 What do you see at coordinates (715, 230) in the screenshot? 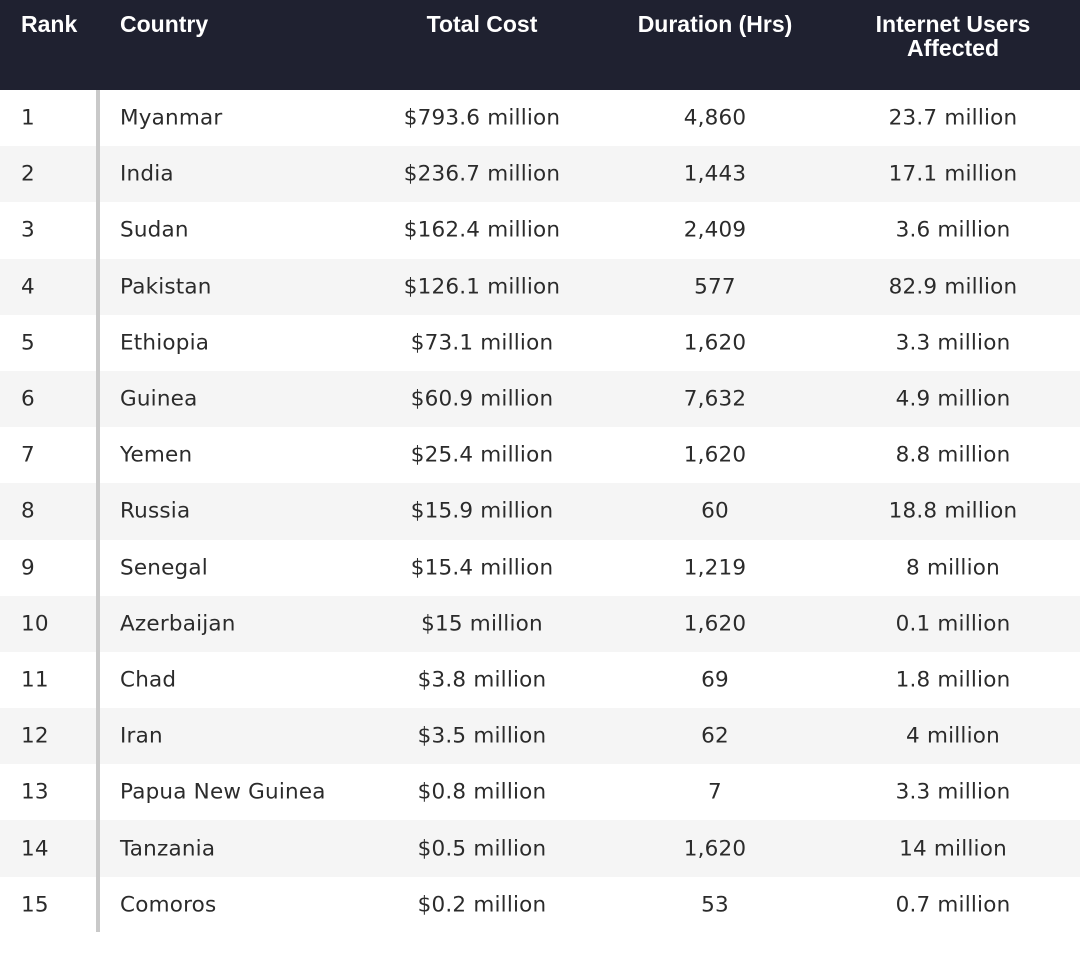
I see `duration-cell: 2,409` at bounding box center [715, 230].